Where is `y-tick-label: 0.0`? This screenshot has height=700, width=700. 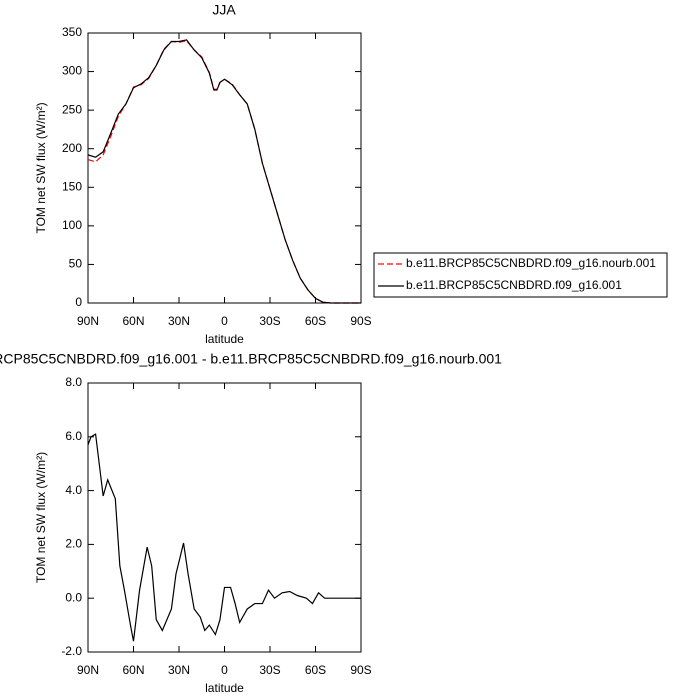 y-tick-label: 0.0 is located at coordinates (73, 597).